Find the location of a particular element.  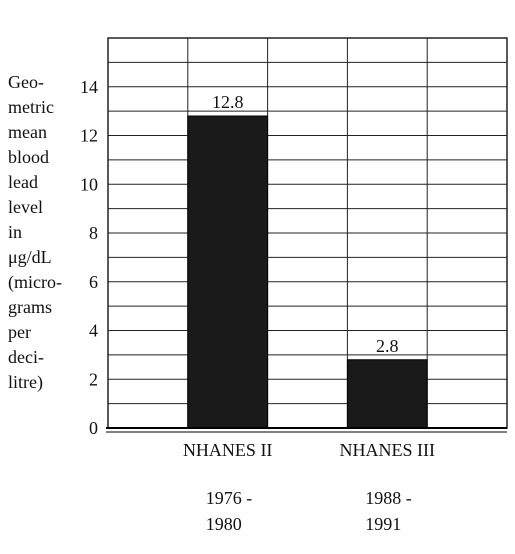

y-tick-label: 4 is located at coordinates (93, 331).